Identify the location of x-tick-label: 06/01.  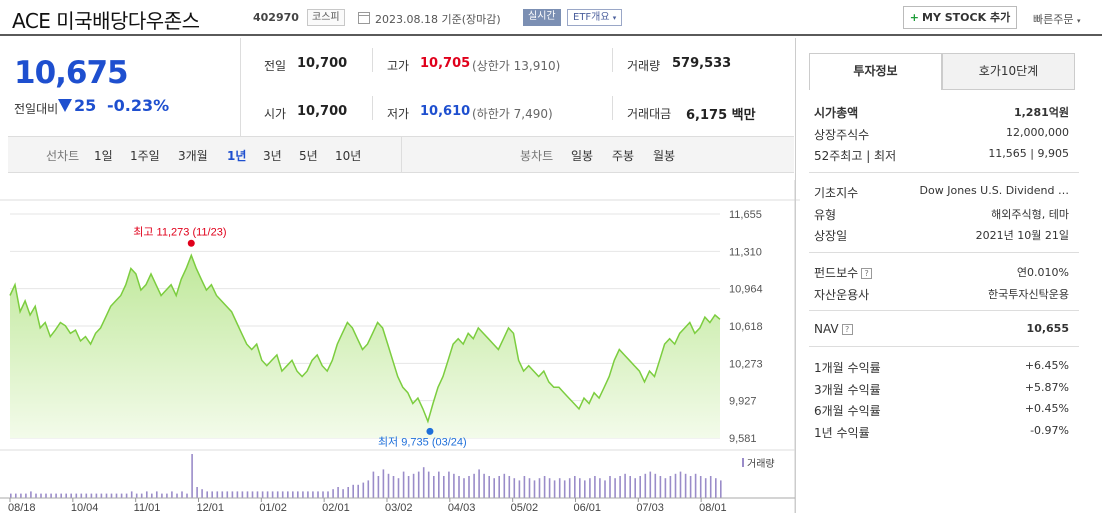
(587, 507).